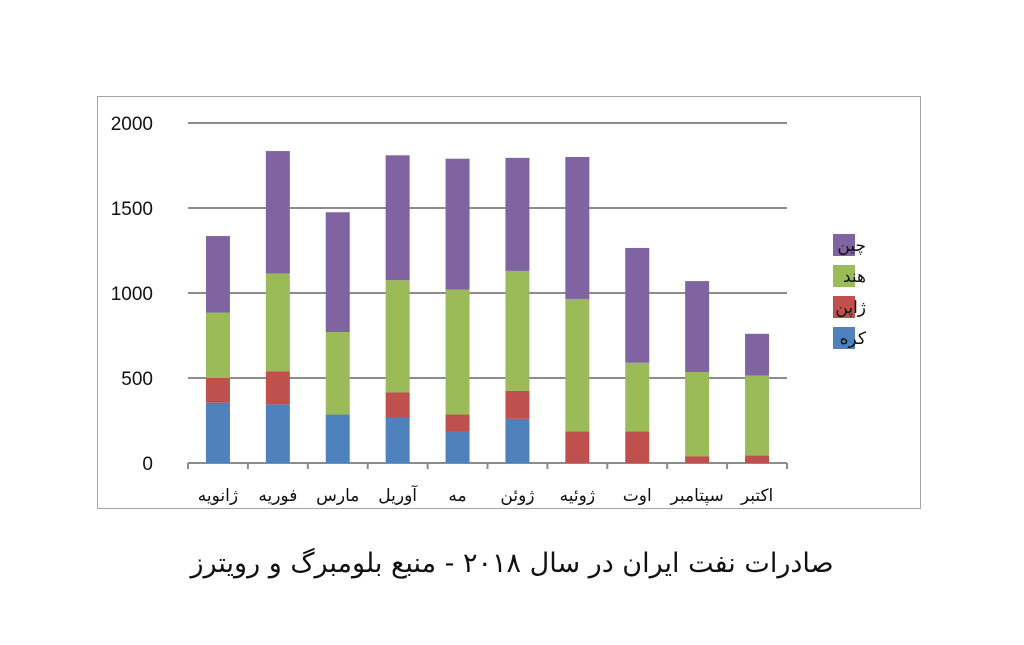 This screenshot has width=1024, height=645. I want to click on x-category-label: اکتبر, so click(756, 496).